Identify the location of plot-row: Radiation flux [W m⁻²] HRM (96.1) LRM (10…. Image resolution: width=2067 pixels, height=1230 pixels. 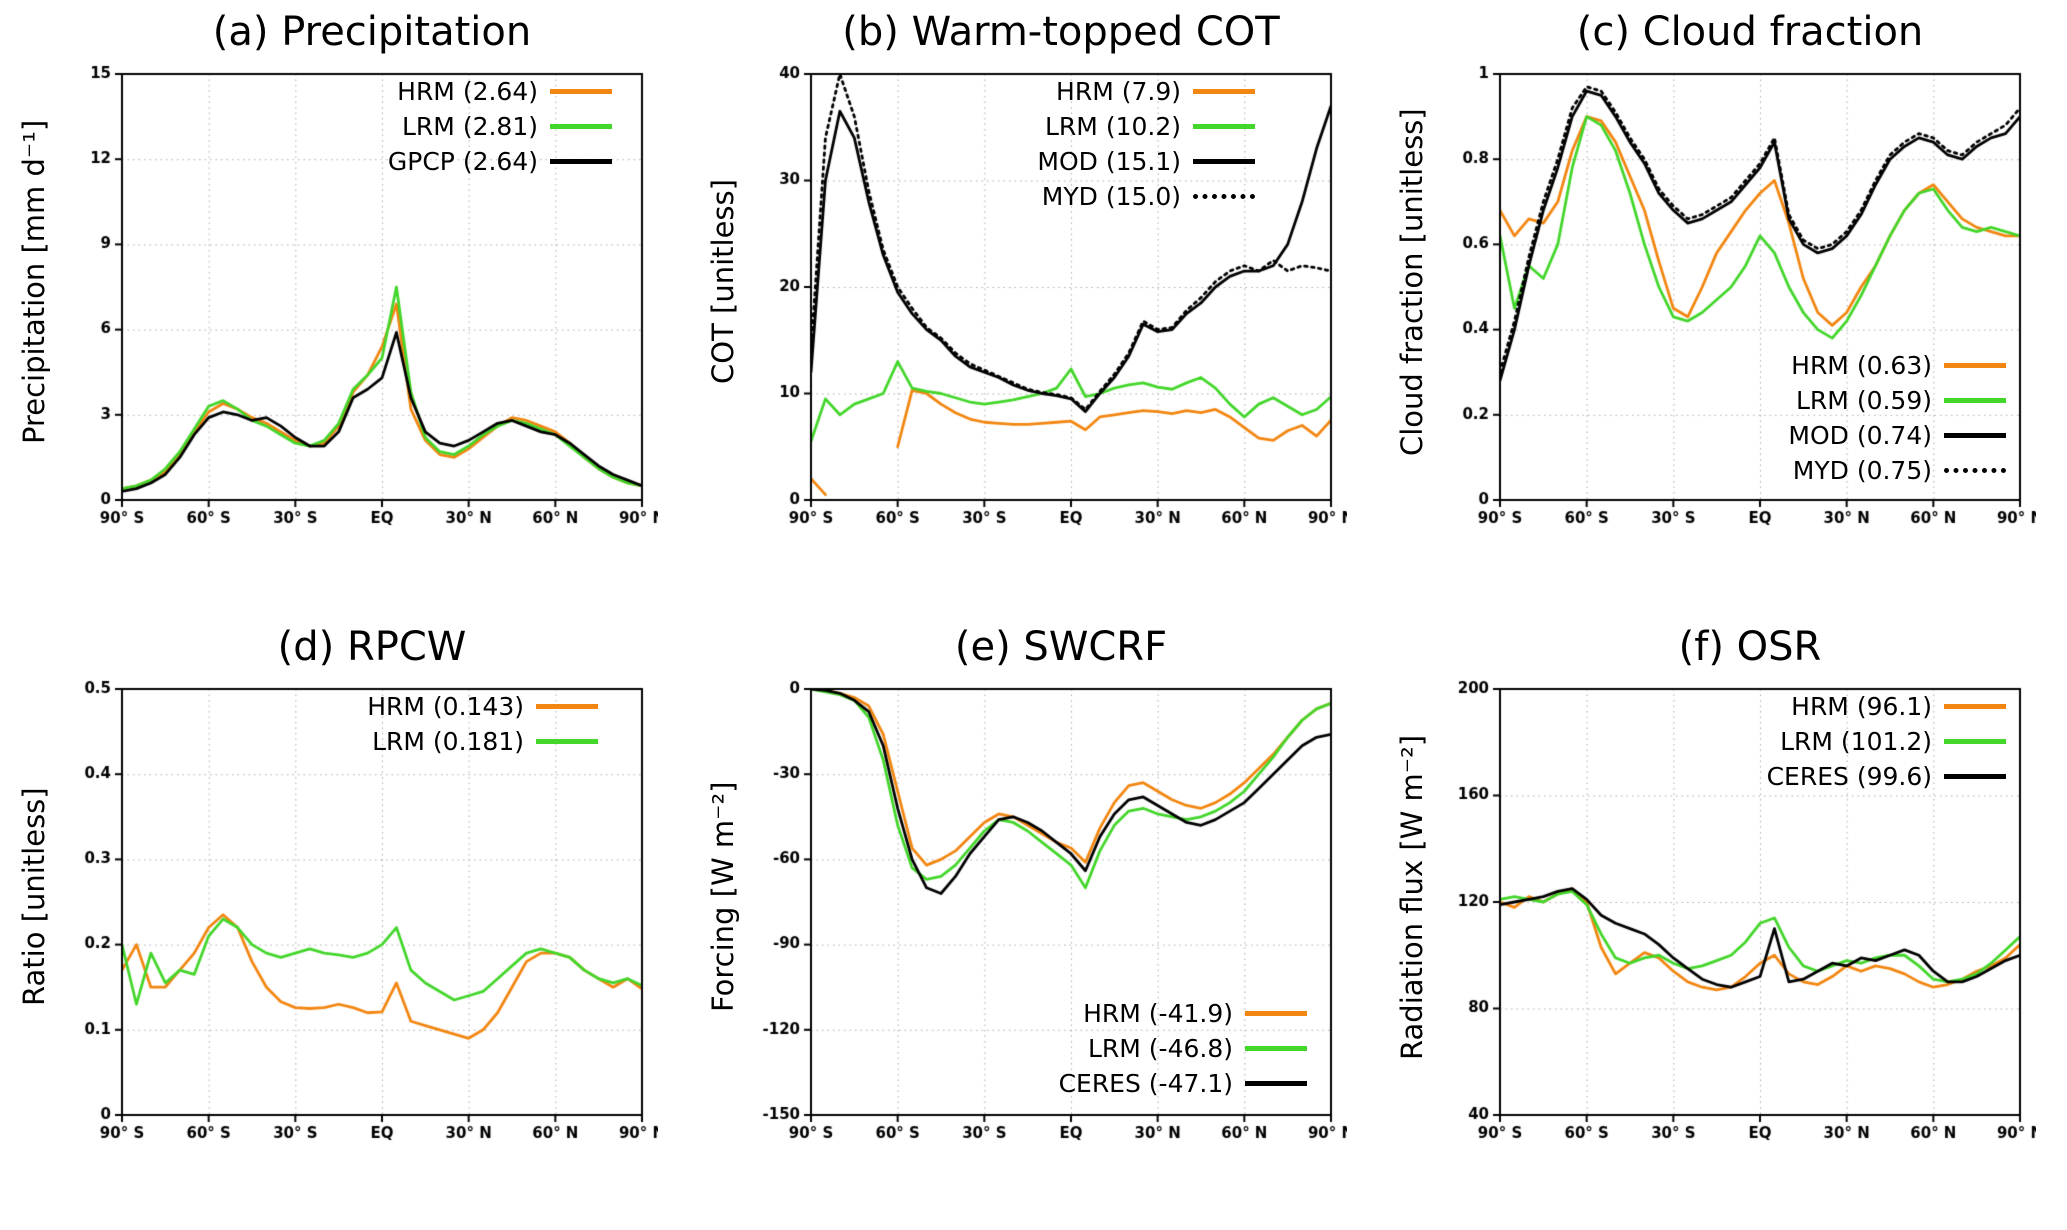
(1722, 919).